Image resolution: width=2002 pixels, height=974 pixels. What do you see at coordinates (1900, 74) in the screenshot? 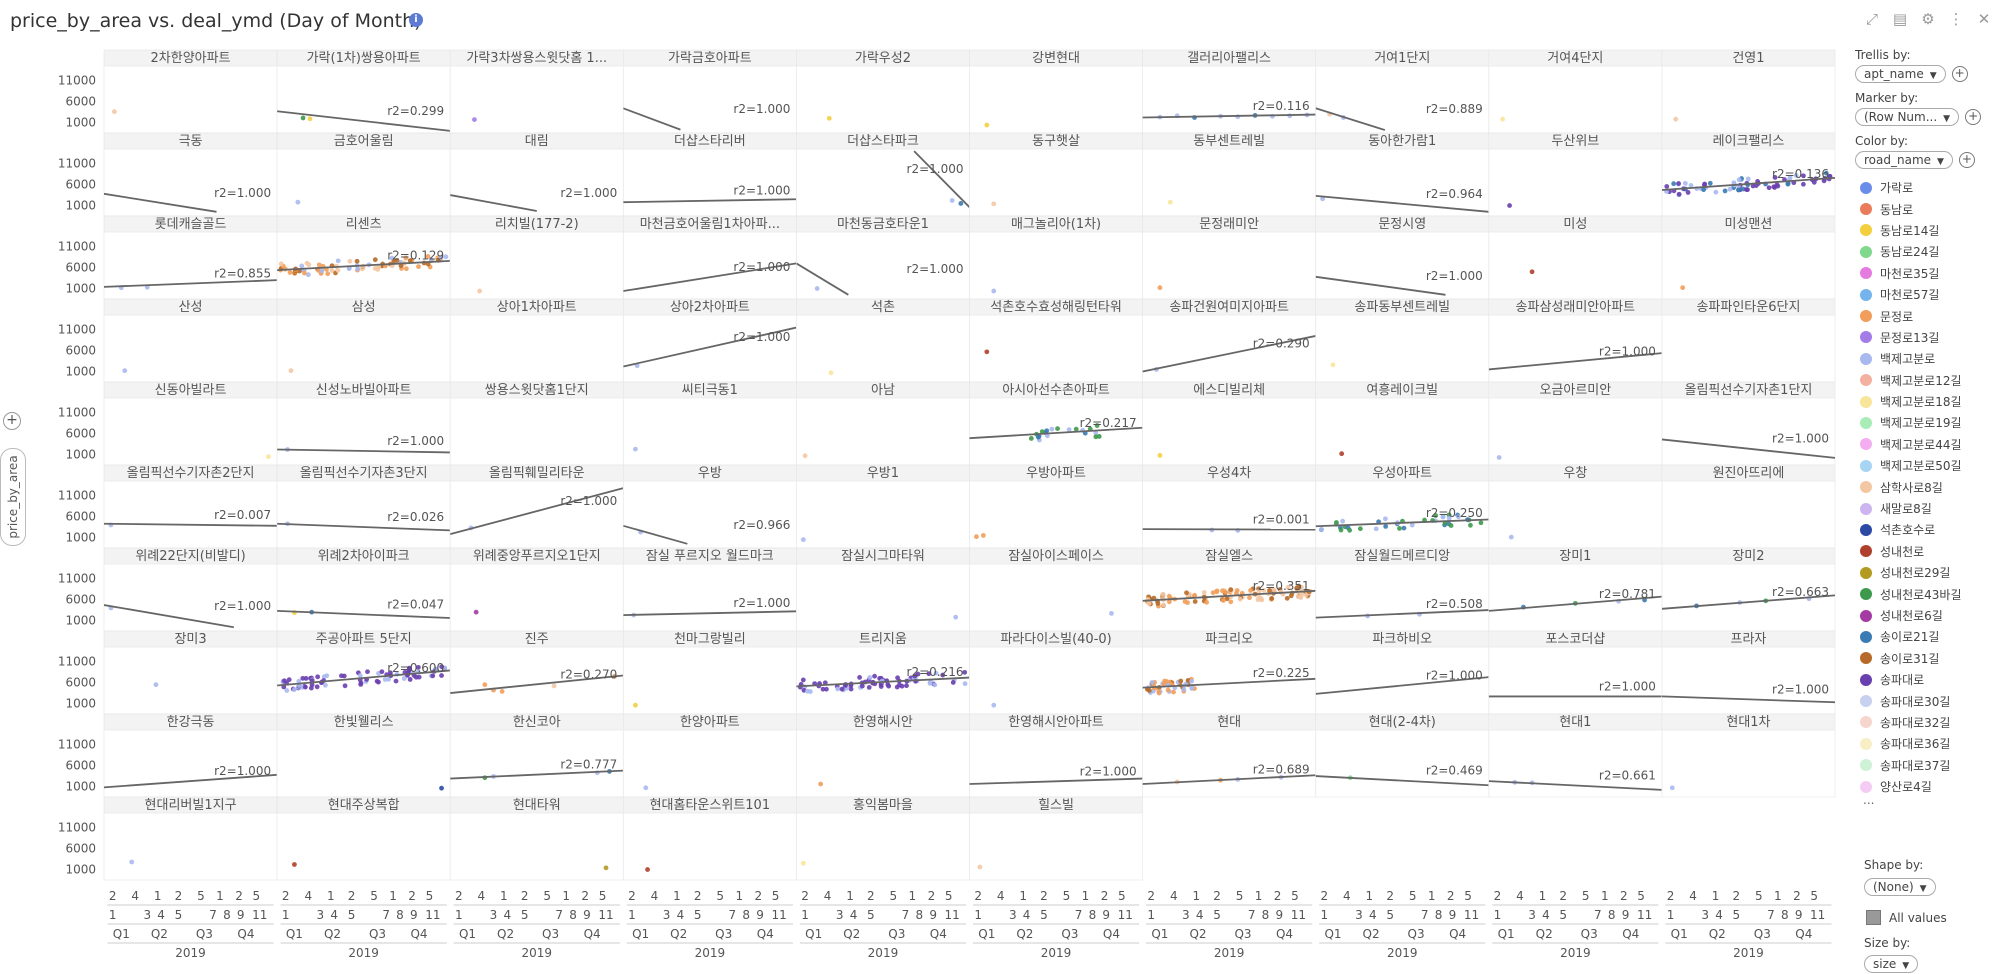
I see `trellis-dropdown: apt_name ▼` at bounding box center [1900, 74].